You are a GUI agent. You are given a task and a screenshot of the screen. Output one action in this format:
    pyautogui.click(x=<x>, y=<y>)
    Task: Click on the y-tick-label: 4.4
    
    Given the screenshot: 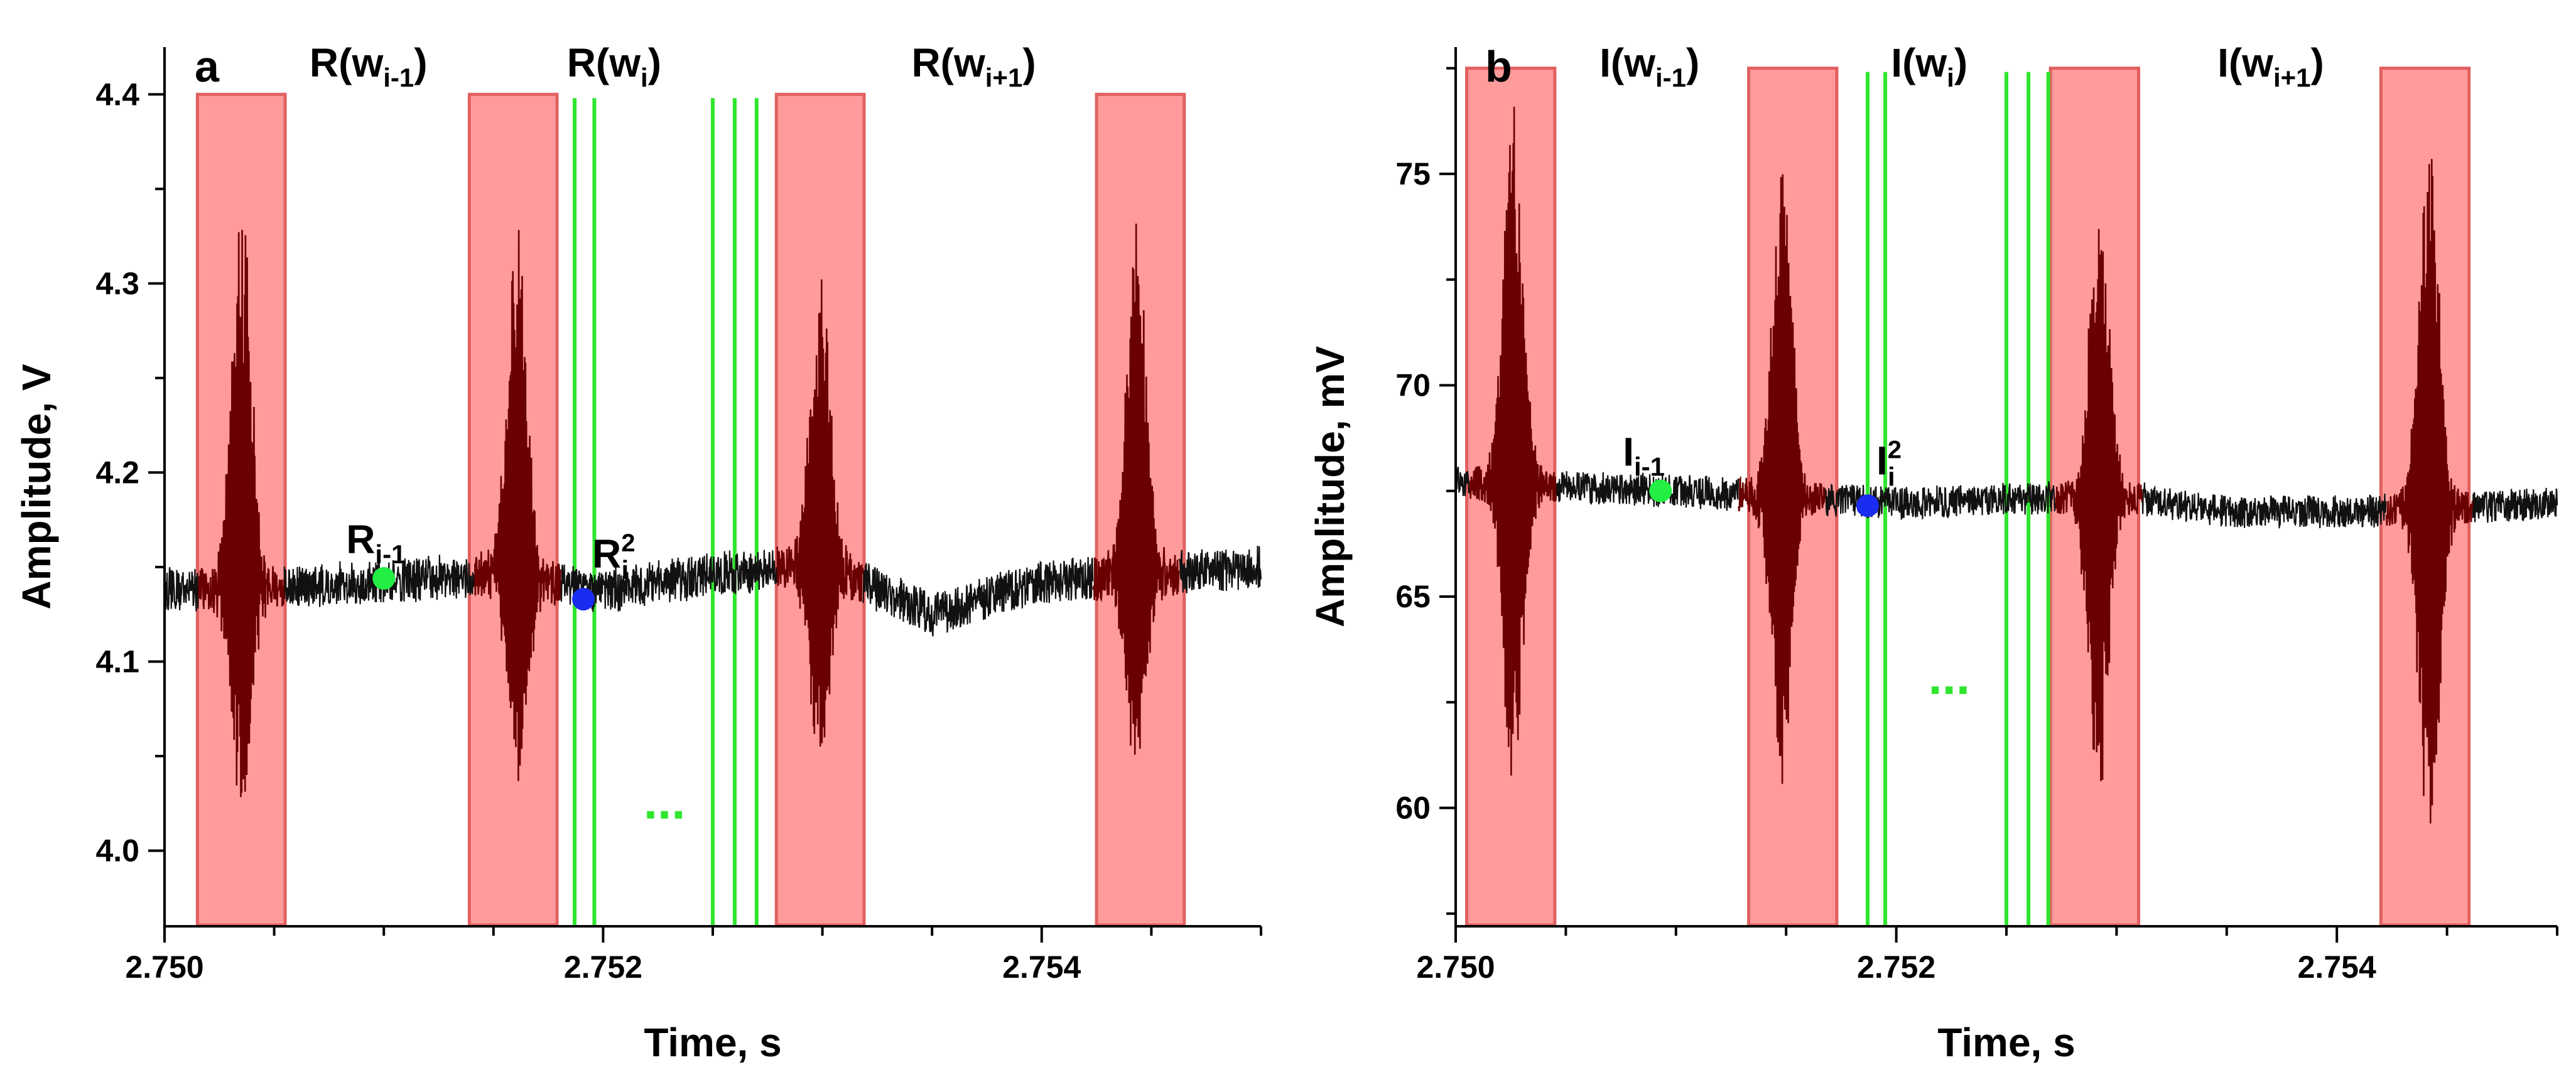 What is the action you would take?
    pyautogui.click(x=117, y=95)
    